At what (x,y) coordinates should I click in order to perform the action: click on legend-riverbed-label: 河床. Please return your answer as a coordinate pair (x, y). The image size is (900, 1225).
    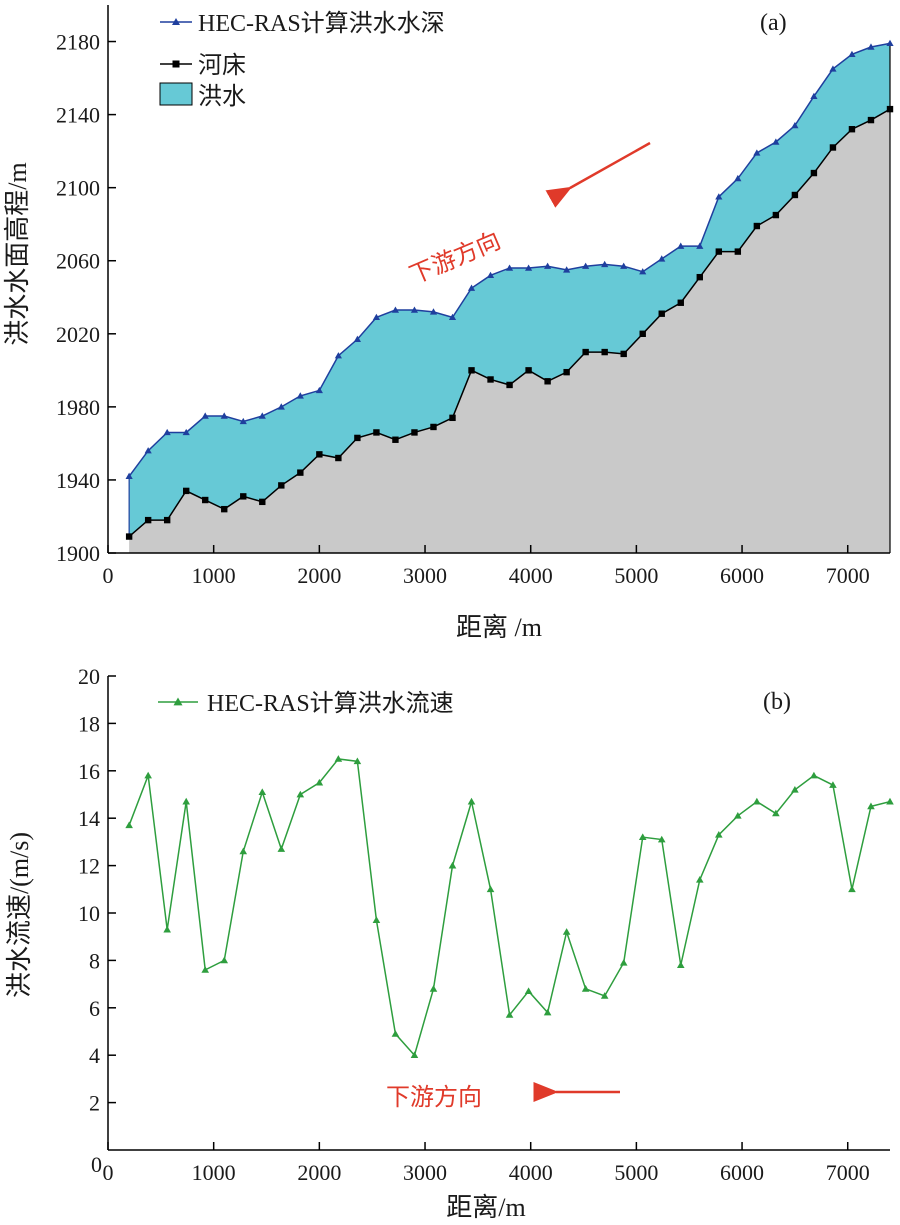
    Looking at the image, I should click on (222, 65).